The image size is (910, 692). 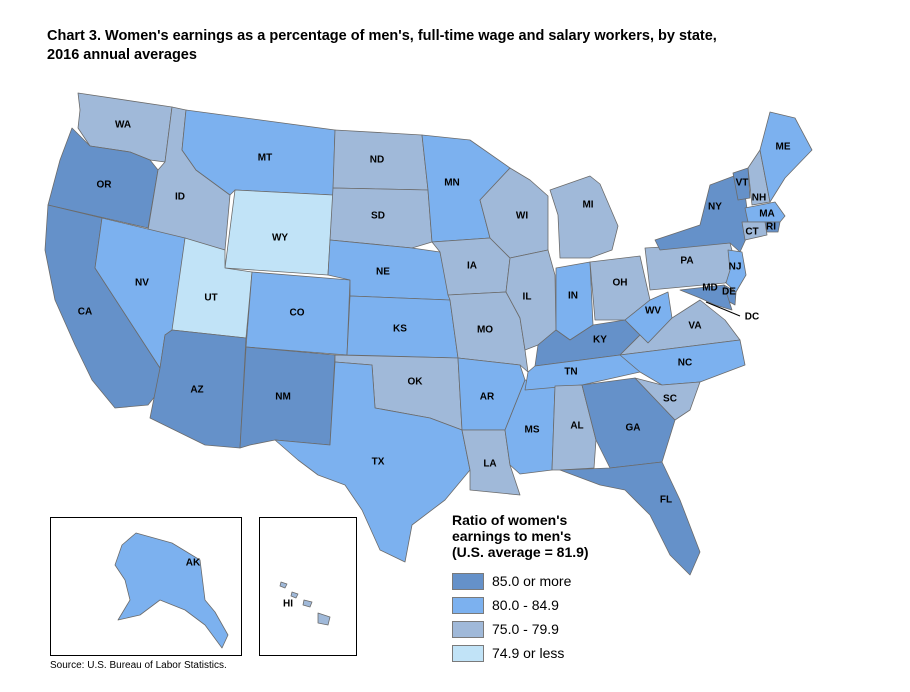 What do you see at coordinates (525, 605) in the screenshot?
I see `legend-label: 80.0 - 84.9` at bounding box center [525, 605].